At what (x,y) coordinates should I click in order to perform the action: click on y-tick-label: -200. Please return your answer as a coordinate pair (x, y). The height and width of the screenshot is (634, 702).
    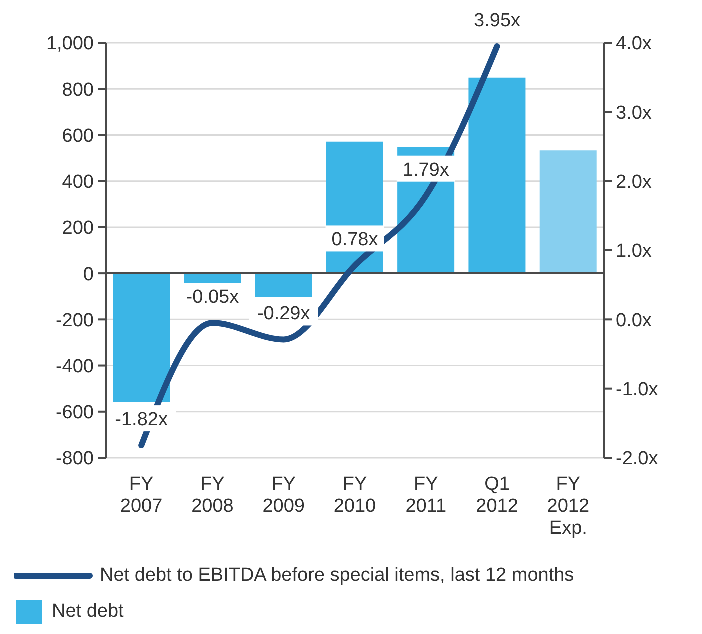
    Looking at the image, I should click on (75, 321).